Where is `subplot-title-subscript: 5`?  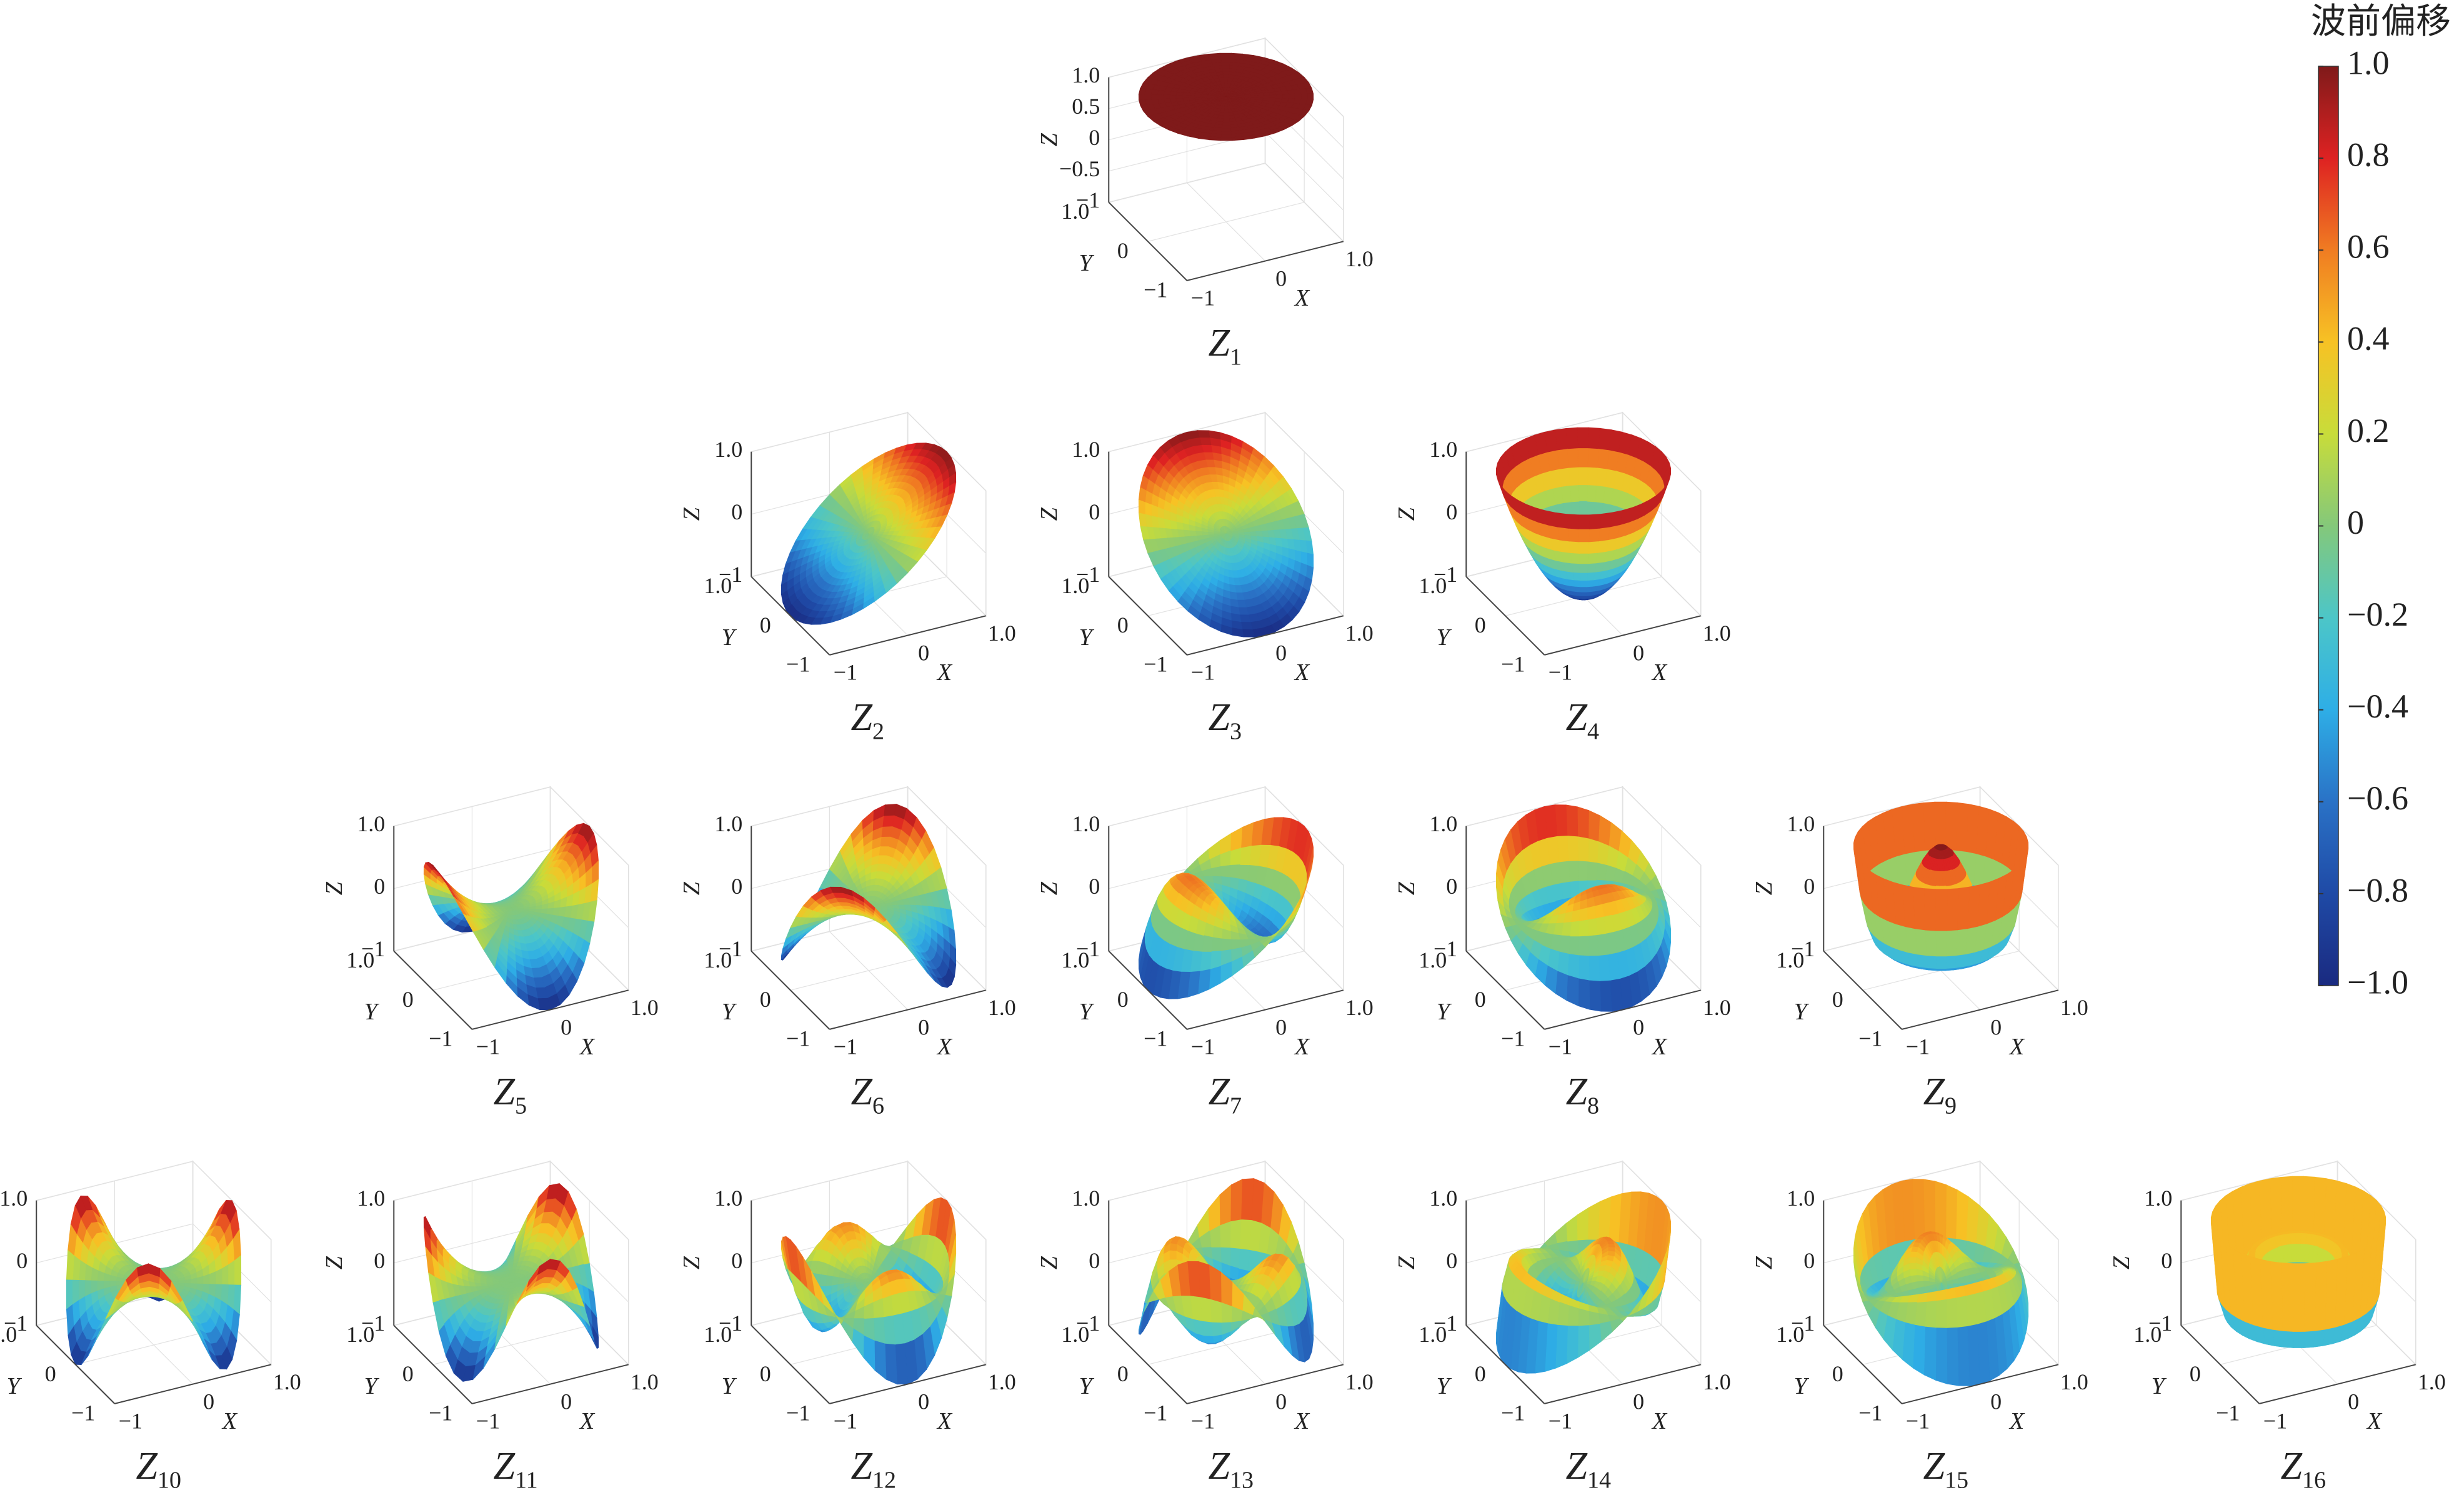
subplot-title-subscript: 5 is located at coordinates (521, 1106).